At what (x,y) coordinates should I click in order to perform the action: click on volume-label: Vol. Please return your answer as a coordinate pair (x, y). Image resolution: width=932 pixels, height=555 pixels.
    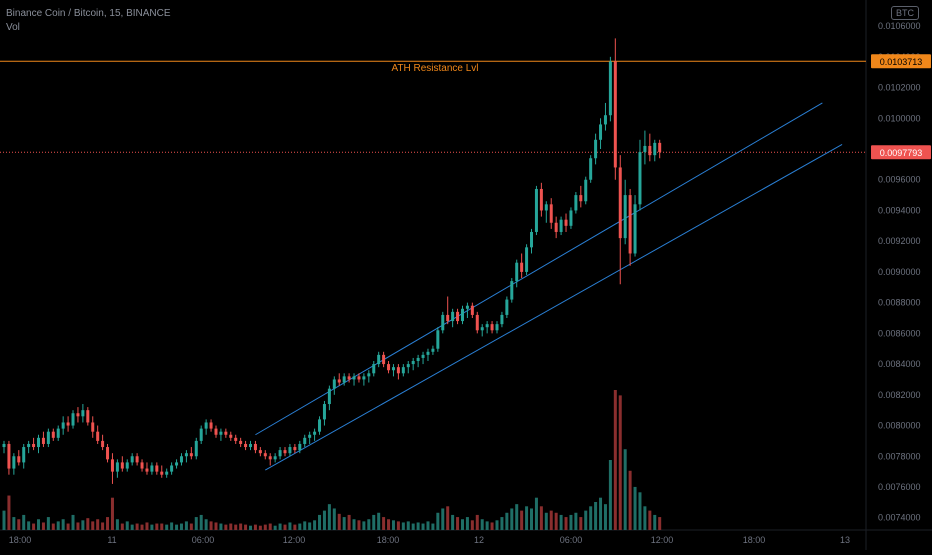
    Looking at the image, I should click on (13, 27).